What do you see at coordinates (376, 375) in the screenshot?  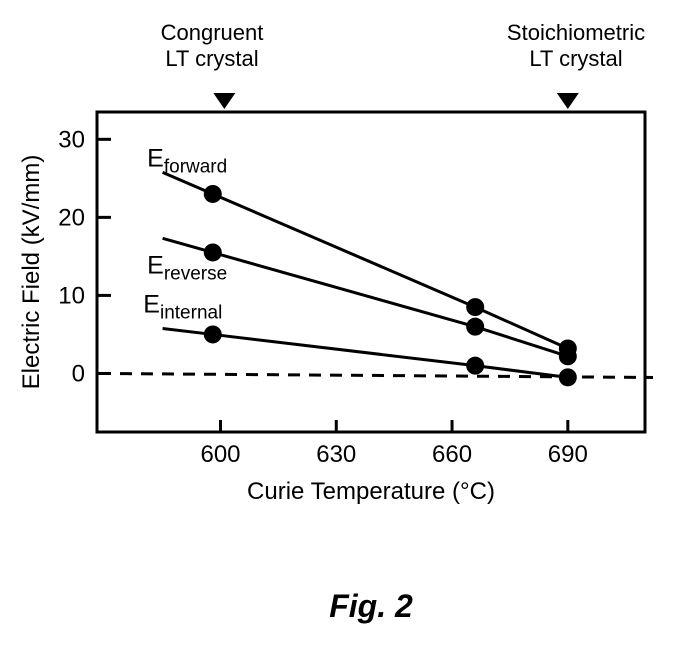 I see `zero-baseline` at bounding box center [376, 375].